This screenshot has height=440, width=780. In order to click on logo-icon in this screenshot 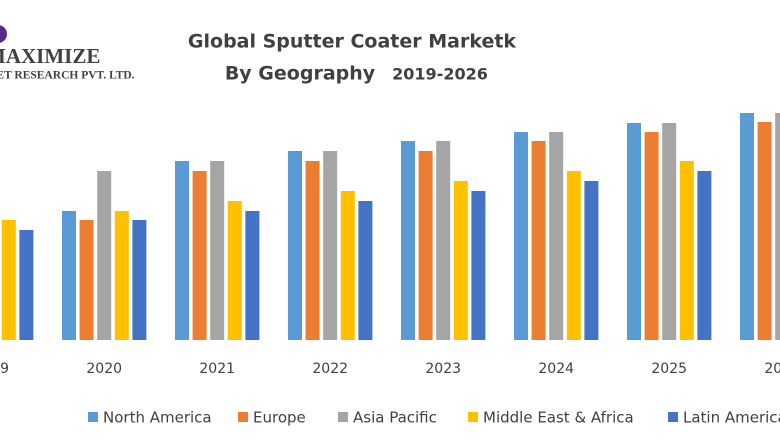, I will do `click(3, 34)`.